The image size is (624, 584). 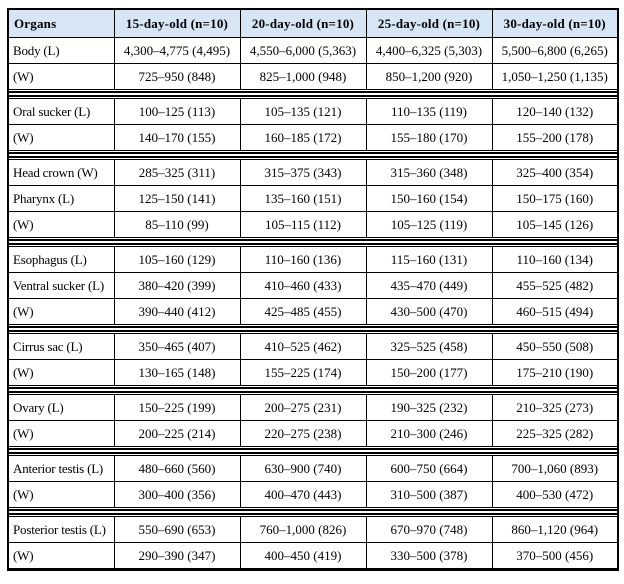 I want to click on measurement-value-cell: 410–525 (462), so click(x=303, y=346).